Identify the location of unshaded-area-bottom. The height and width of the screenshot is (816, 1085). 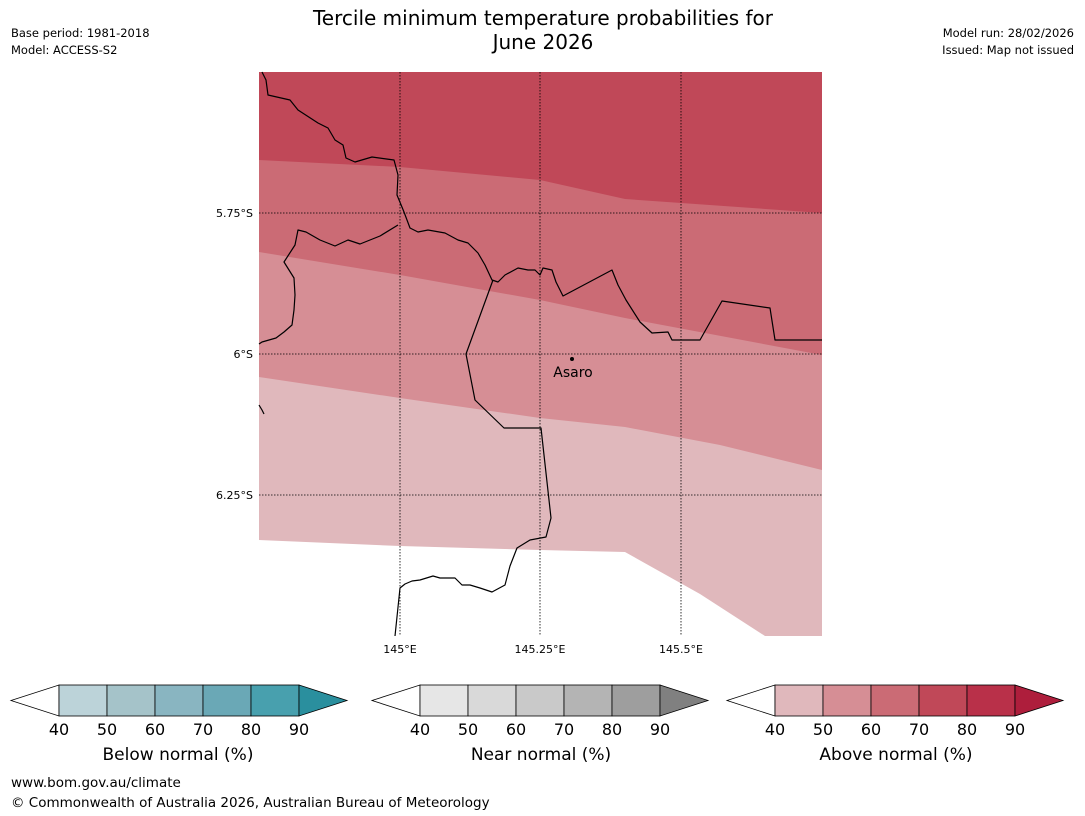
(540, 638).